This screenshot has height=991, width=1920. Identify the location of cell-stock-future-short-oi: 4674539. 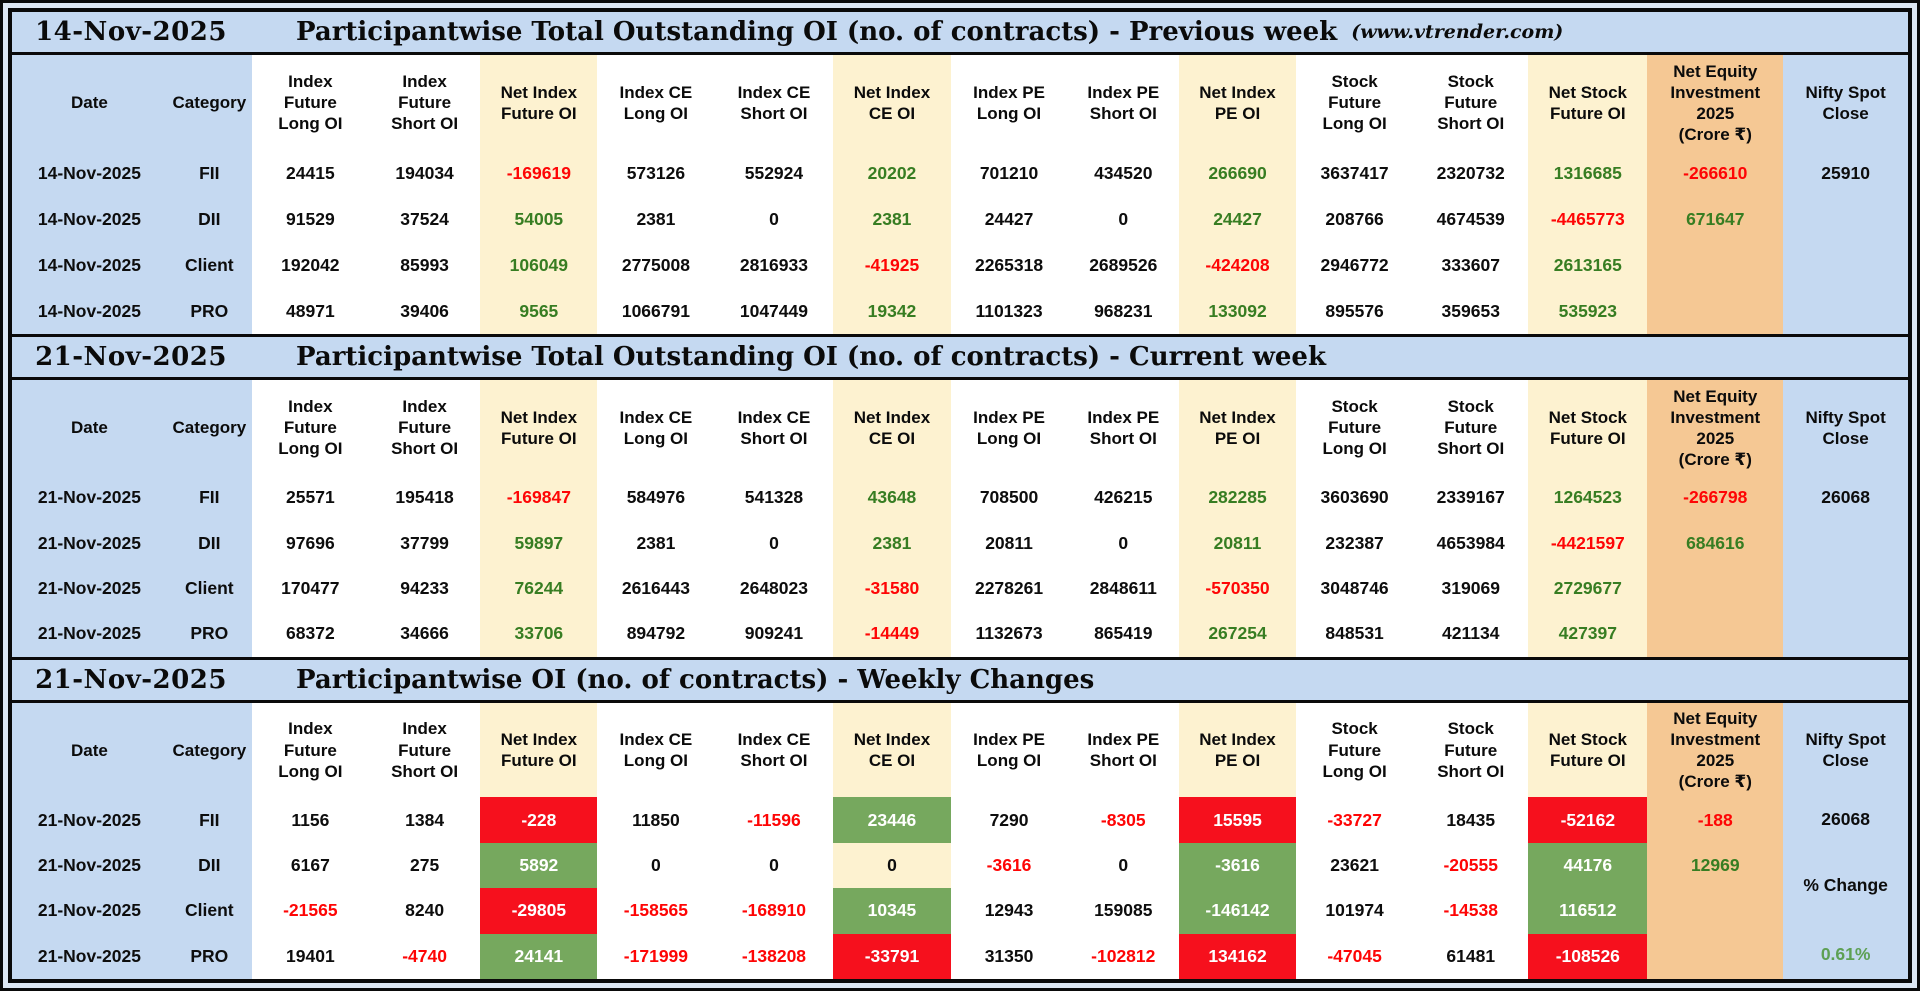
(1471, 219).